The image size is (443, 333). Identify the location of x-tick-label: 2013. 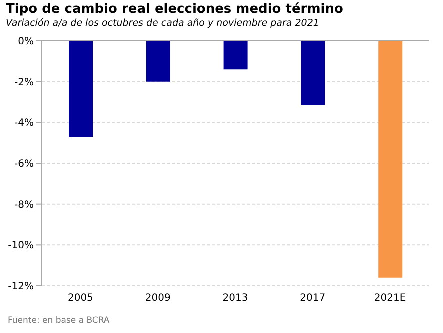
(235, 298).